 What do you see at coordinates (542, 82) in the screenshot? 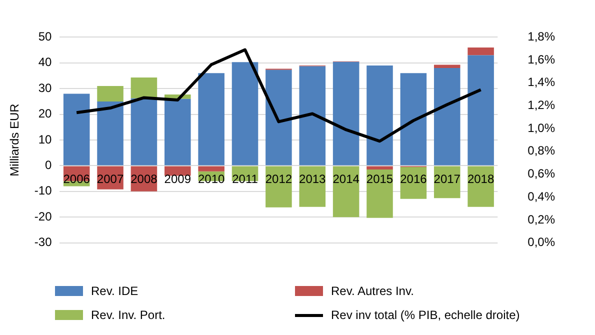
I see `y2-tick-label: 1,4%` at bounding box center [542, 82].